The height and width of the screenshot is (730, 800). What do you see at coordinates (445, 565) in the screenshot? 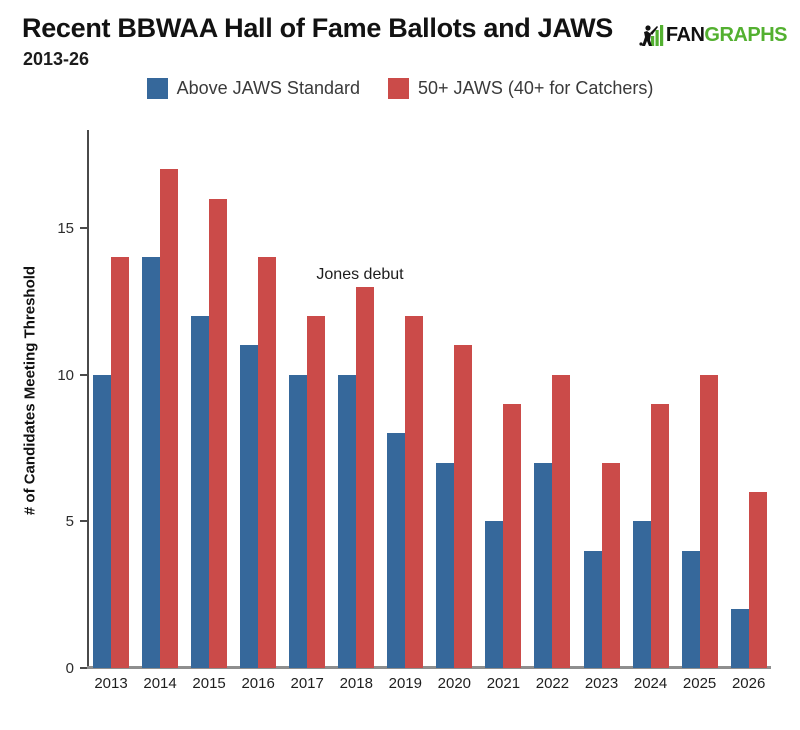
I see `bar-above-jaws-2020` at bounding box center [445, 565].